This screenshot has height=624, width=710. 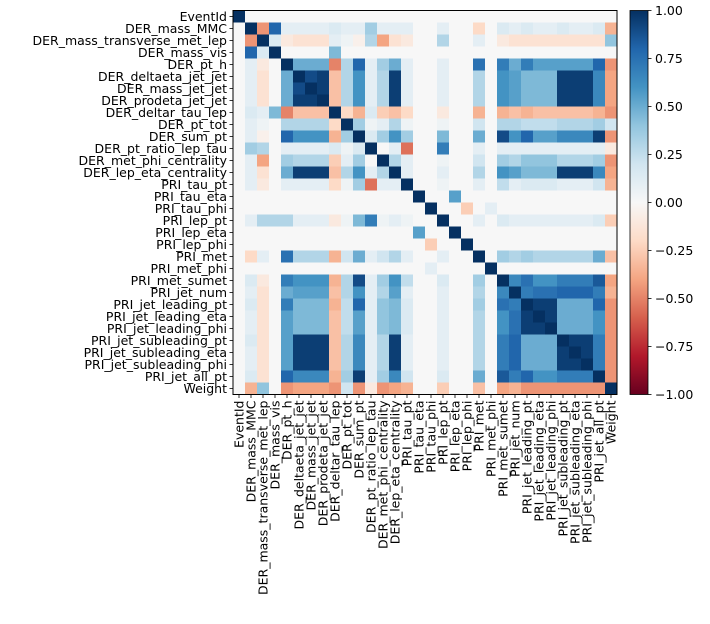 What do you see at coordinates (189, 292) in the screenshot?
I see `y-tick-label: PRI_jet_num` at bounding box center [189, 292].